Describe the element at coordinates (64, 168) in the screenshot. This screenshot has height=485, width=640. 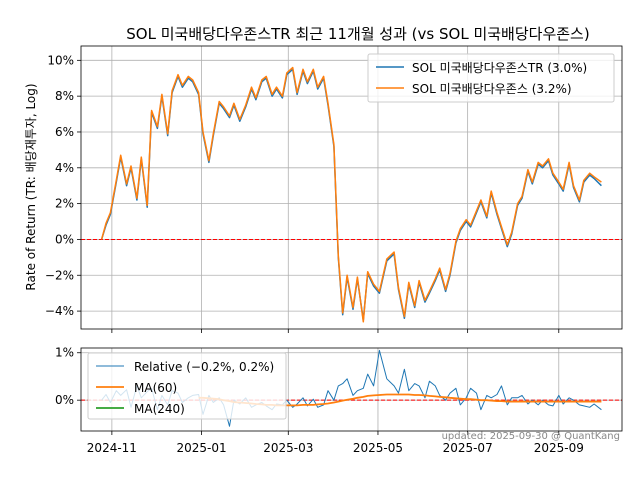
I see `main-ytick-label: 4%` at that location.